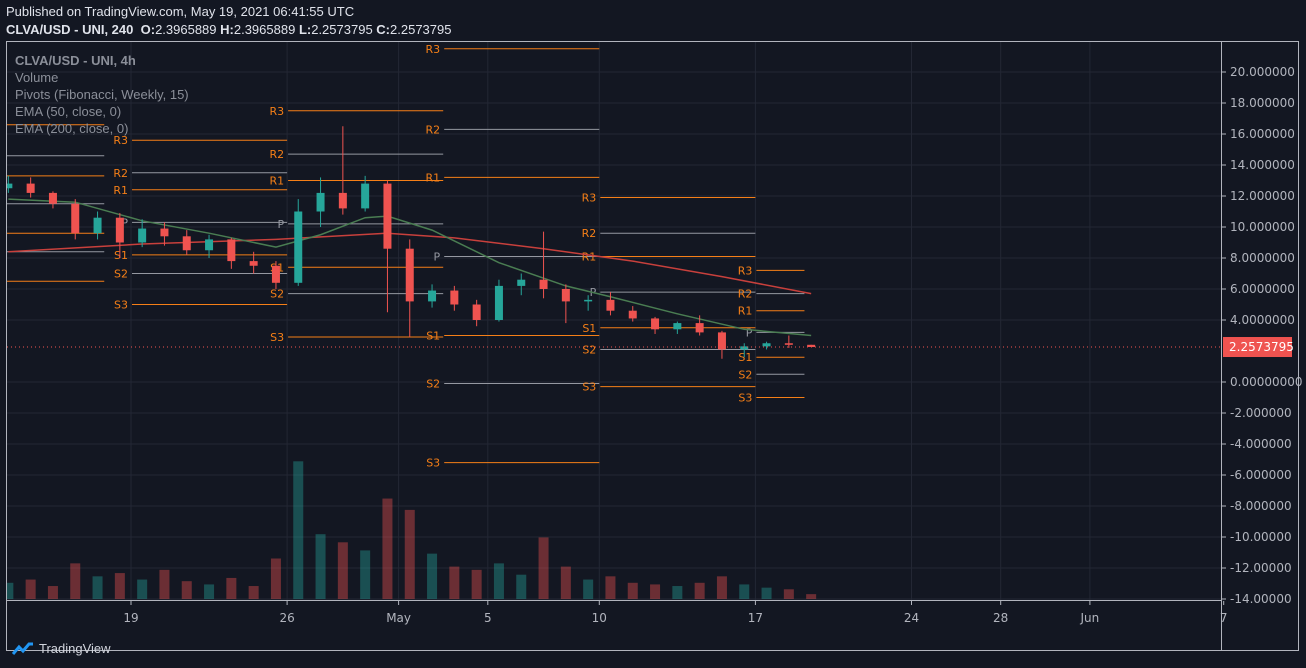  What do you see at coordinates (1090, 618) in the screenshot?
I see `x-tick-label: Jun` at bounding box center [1090, 618].